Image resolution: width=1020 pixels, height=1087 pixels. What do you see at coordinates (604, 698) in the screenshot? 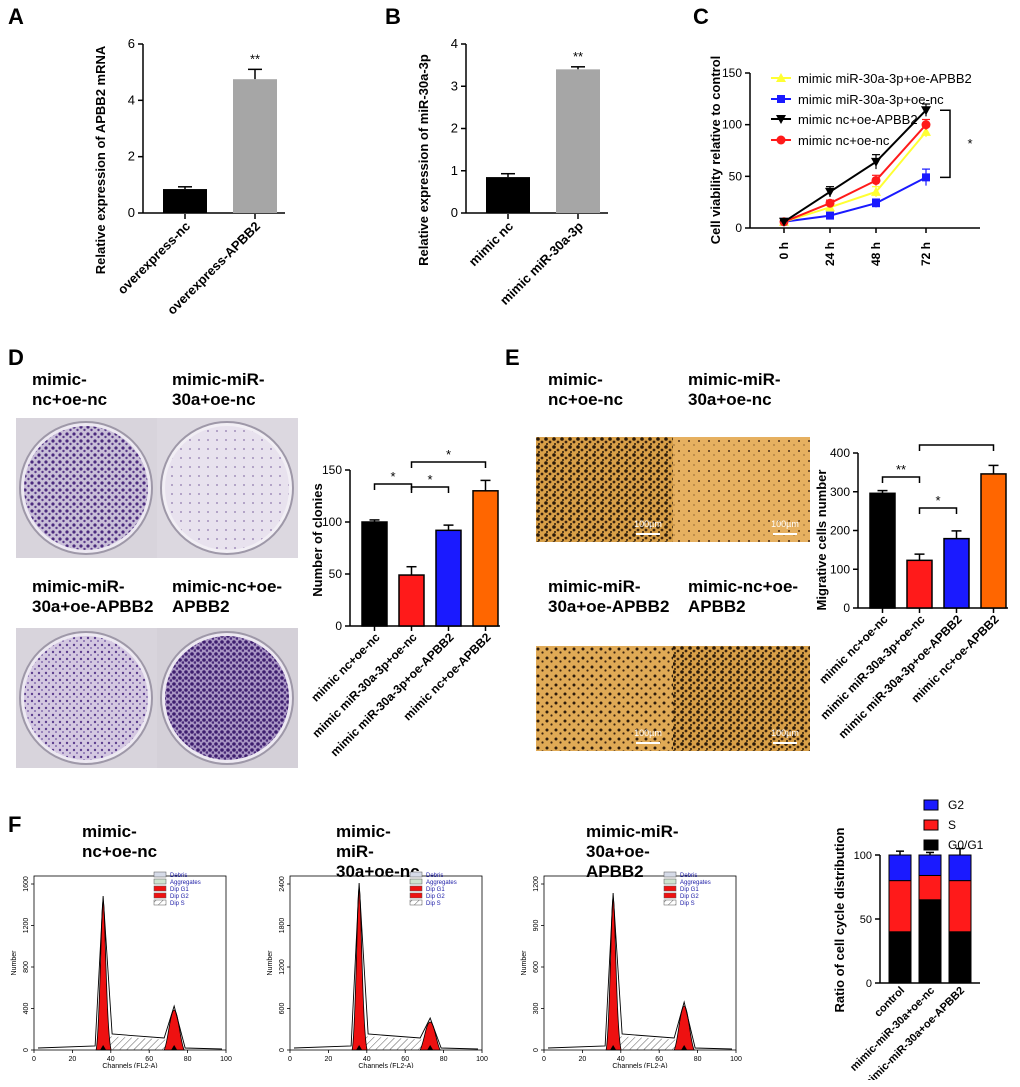
I see `micro-image` at bounding box center [604, 698].